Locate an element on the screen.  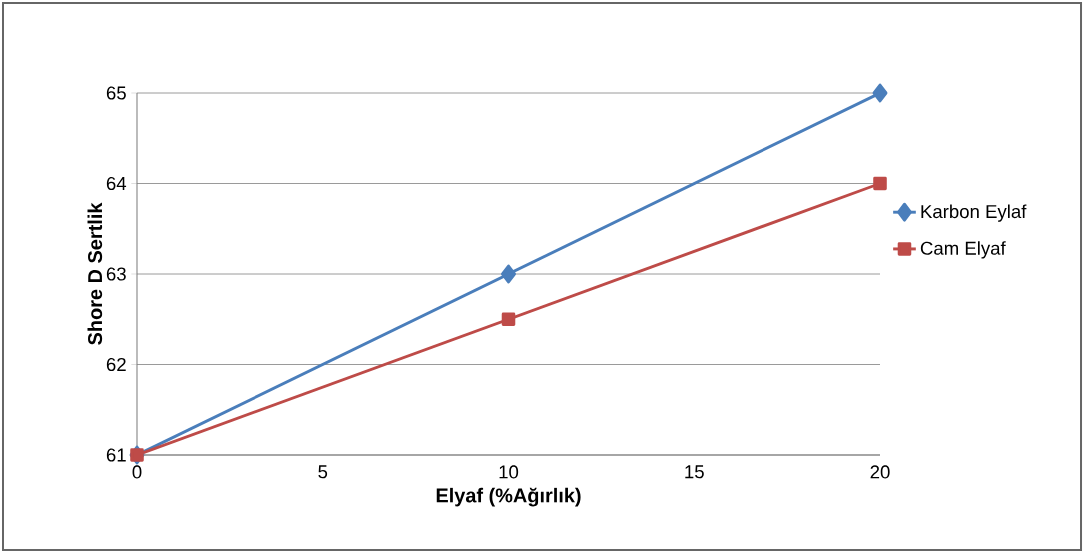
x-tick-label: 15 is located at coordinates (694, 472).